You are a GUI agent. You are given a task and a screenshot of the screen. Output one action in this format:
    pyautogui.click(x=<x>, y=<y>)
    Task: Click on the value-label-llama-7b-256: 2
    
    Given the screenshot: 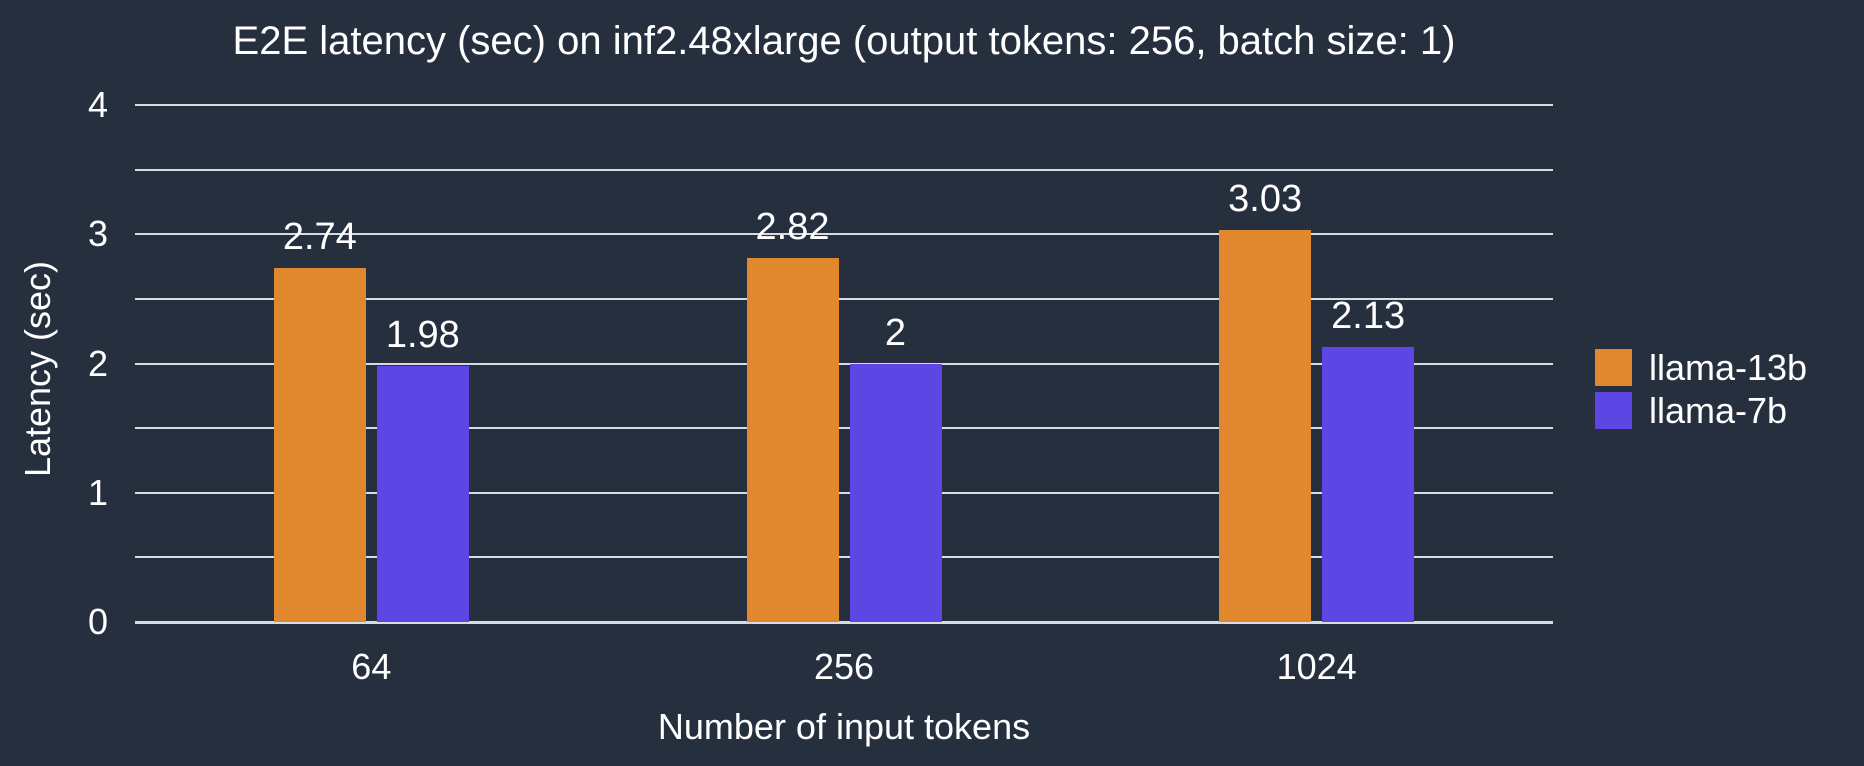 What is the action you would take?
    pyautogui.click(x=895, y=332)
    